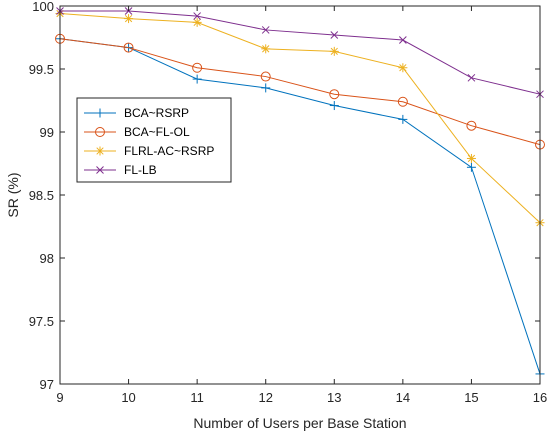  Describe the element at coordinates (13, 194) in the screenshot. I see `y-axis-label: SR (%)` at that location.